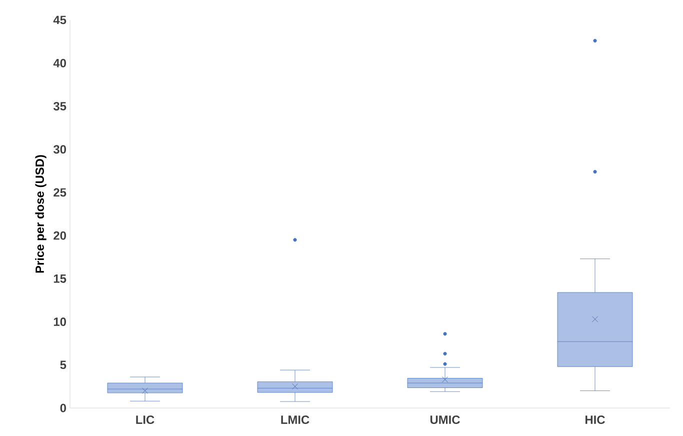 The width and height of the screenshot is (683, 436). I want to click on y-tick-label: 35, so click(59, 106).